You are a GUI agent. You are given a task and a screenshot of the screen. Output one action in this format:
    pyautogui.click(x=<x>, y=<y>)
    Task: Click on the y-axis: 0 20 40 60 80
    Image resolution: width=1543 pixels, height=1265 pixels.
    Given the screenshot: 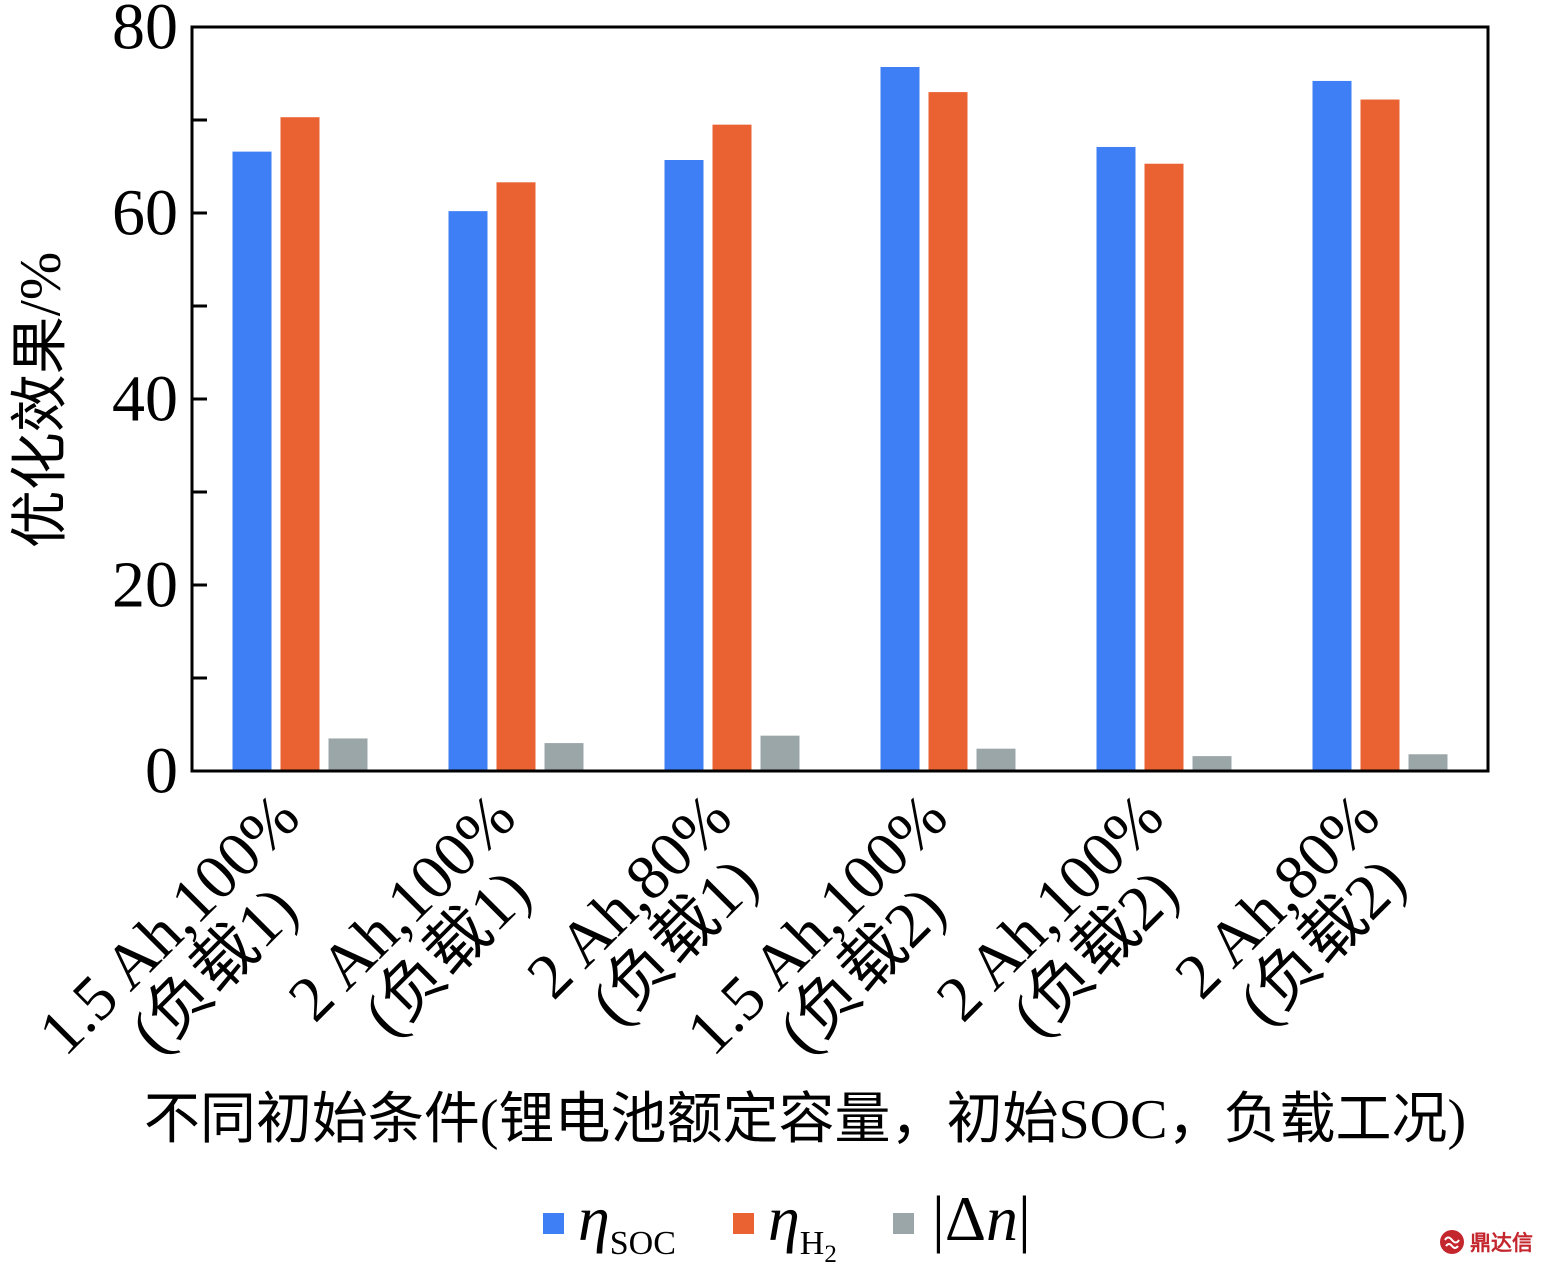 What is the action you would take?
    pyautogui.click(x=159, y=404)
    